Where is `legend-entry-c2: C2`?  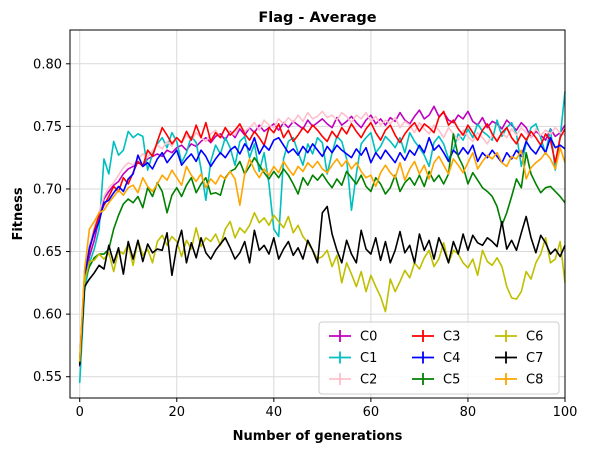 legend-entry-c2: C2 is located at coordinates (353, 380).